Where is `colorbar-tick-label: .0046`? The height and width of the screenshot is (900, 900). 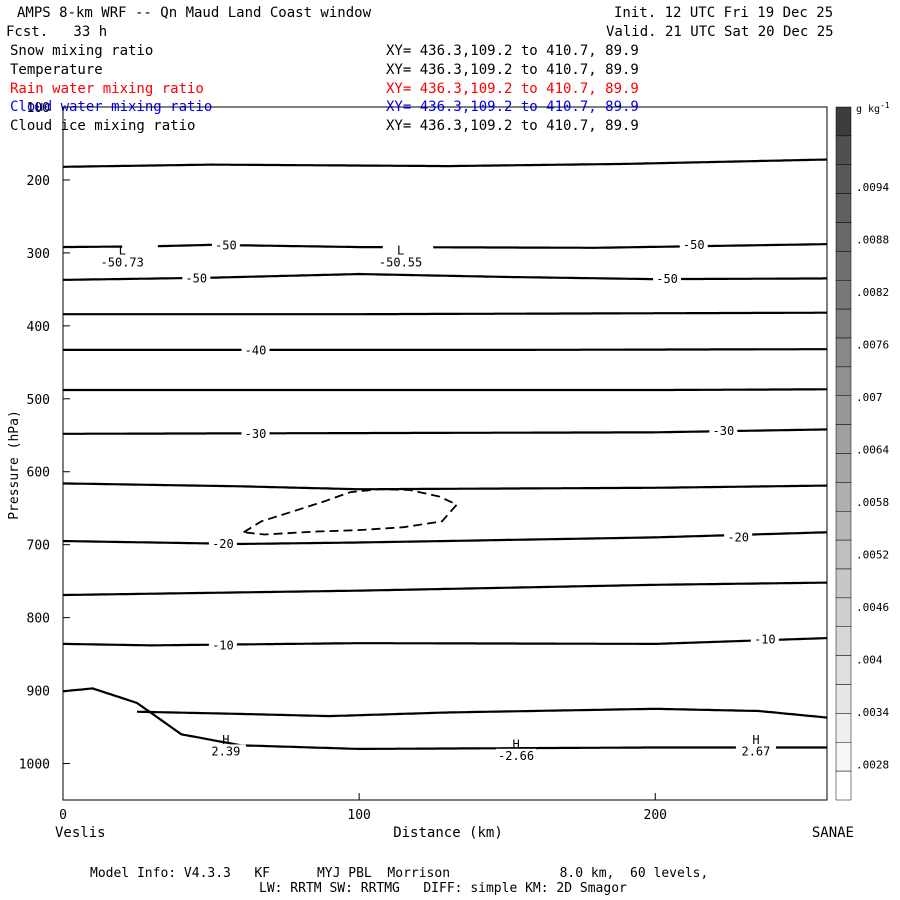 colorbar-tick-label: .0046 is located at coordinates (872, 607).